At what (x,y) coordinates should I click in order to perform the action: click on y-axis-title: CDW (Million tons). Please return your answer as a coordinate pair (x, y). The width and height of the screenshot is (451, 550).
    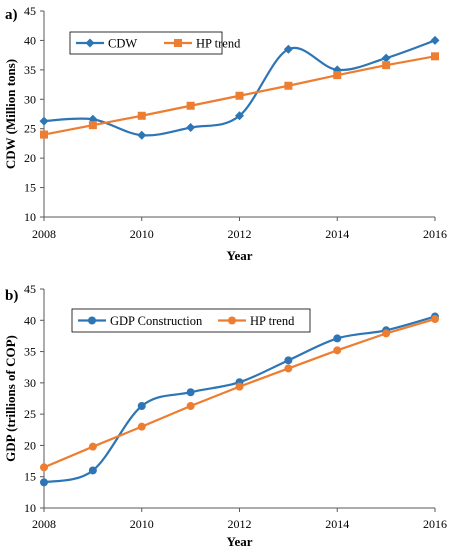
    Looking at the image, I should click on (10, 114).